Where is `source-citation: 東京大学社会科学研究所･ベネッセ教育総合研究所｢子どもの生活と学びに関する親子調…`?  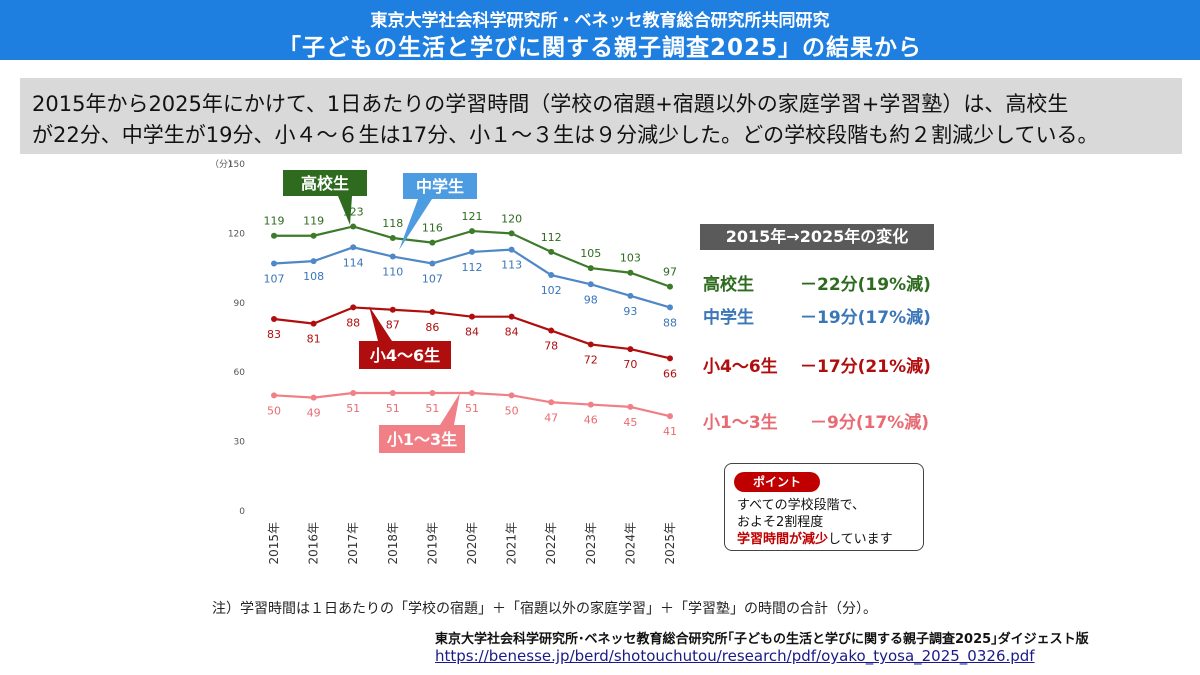
source-citation: 東京大学社会科学研究所･ベネッセ教育総合研究所｢子どもの生活と学びに関する親子調… is located at coordinates (762, 639).